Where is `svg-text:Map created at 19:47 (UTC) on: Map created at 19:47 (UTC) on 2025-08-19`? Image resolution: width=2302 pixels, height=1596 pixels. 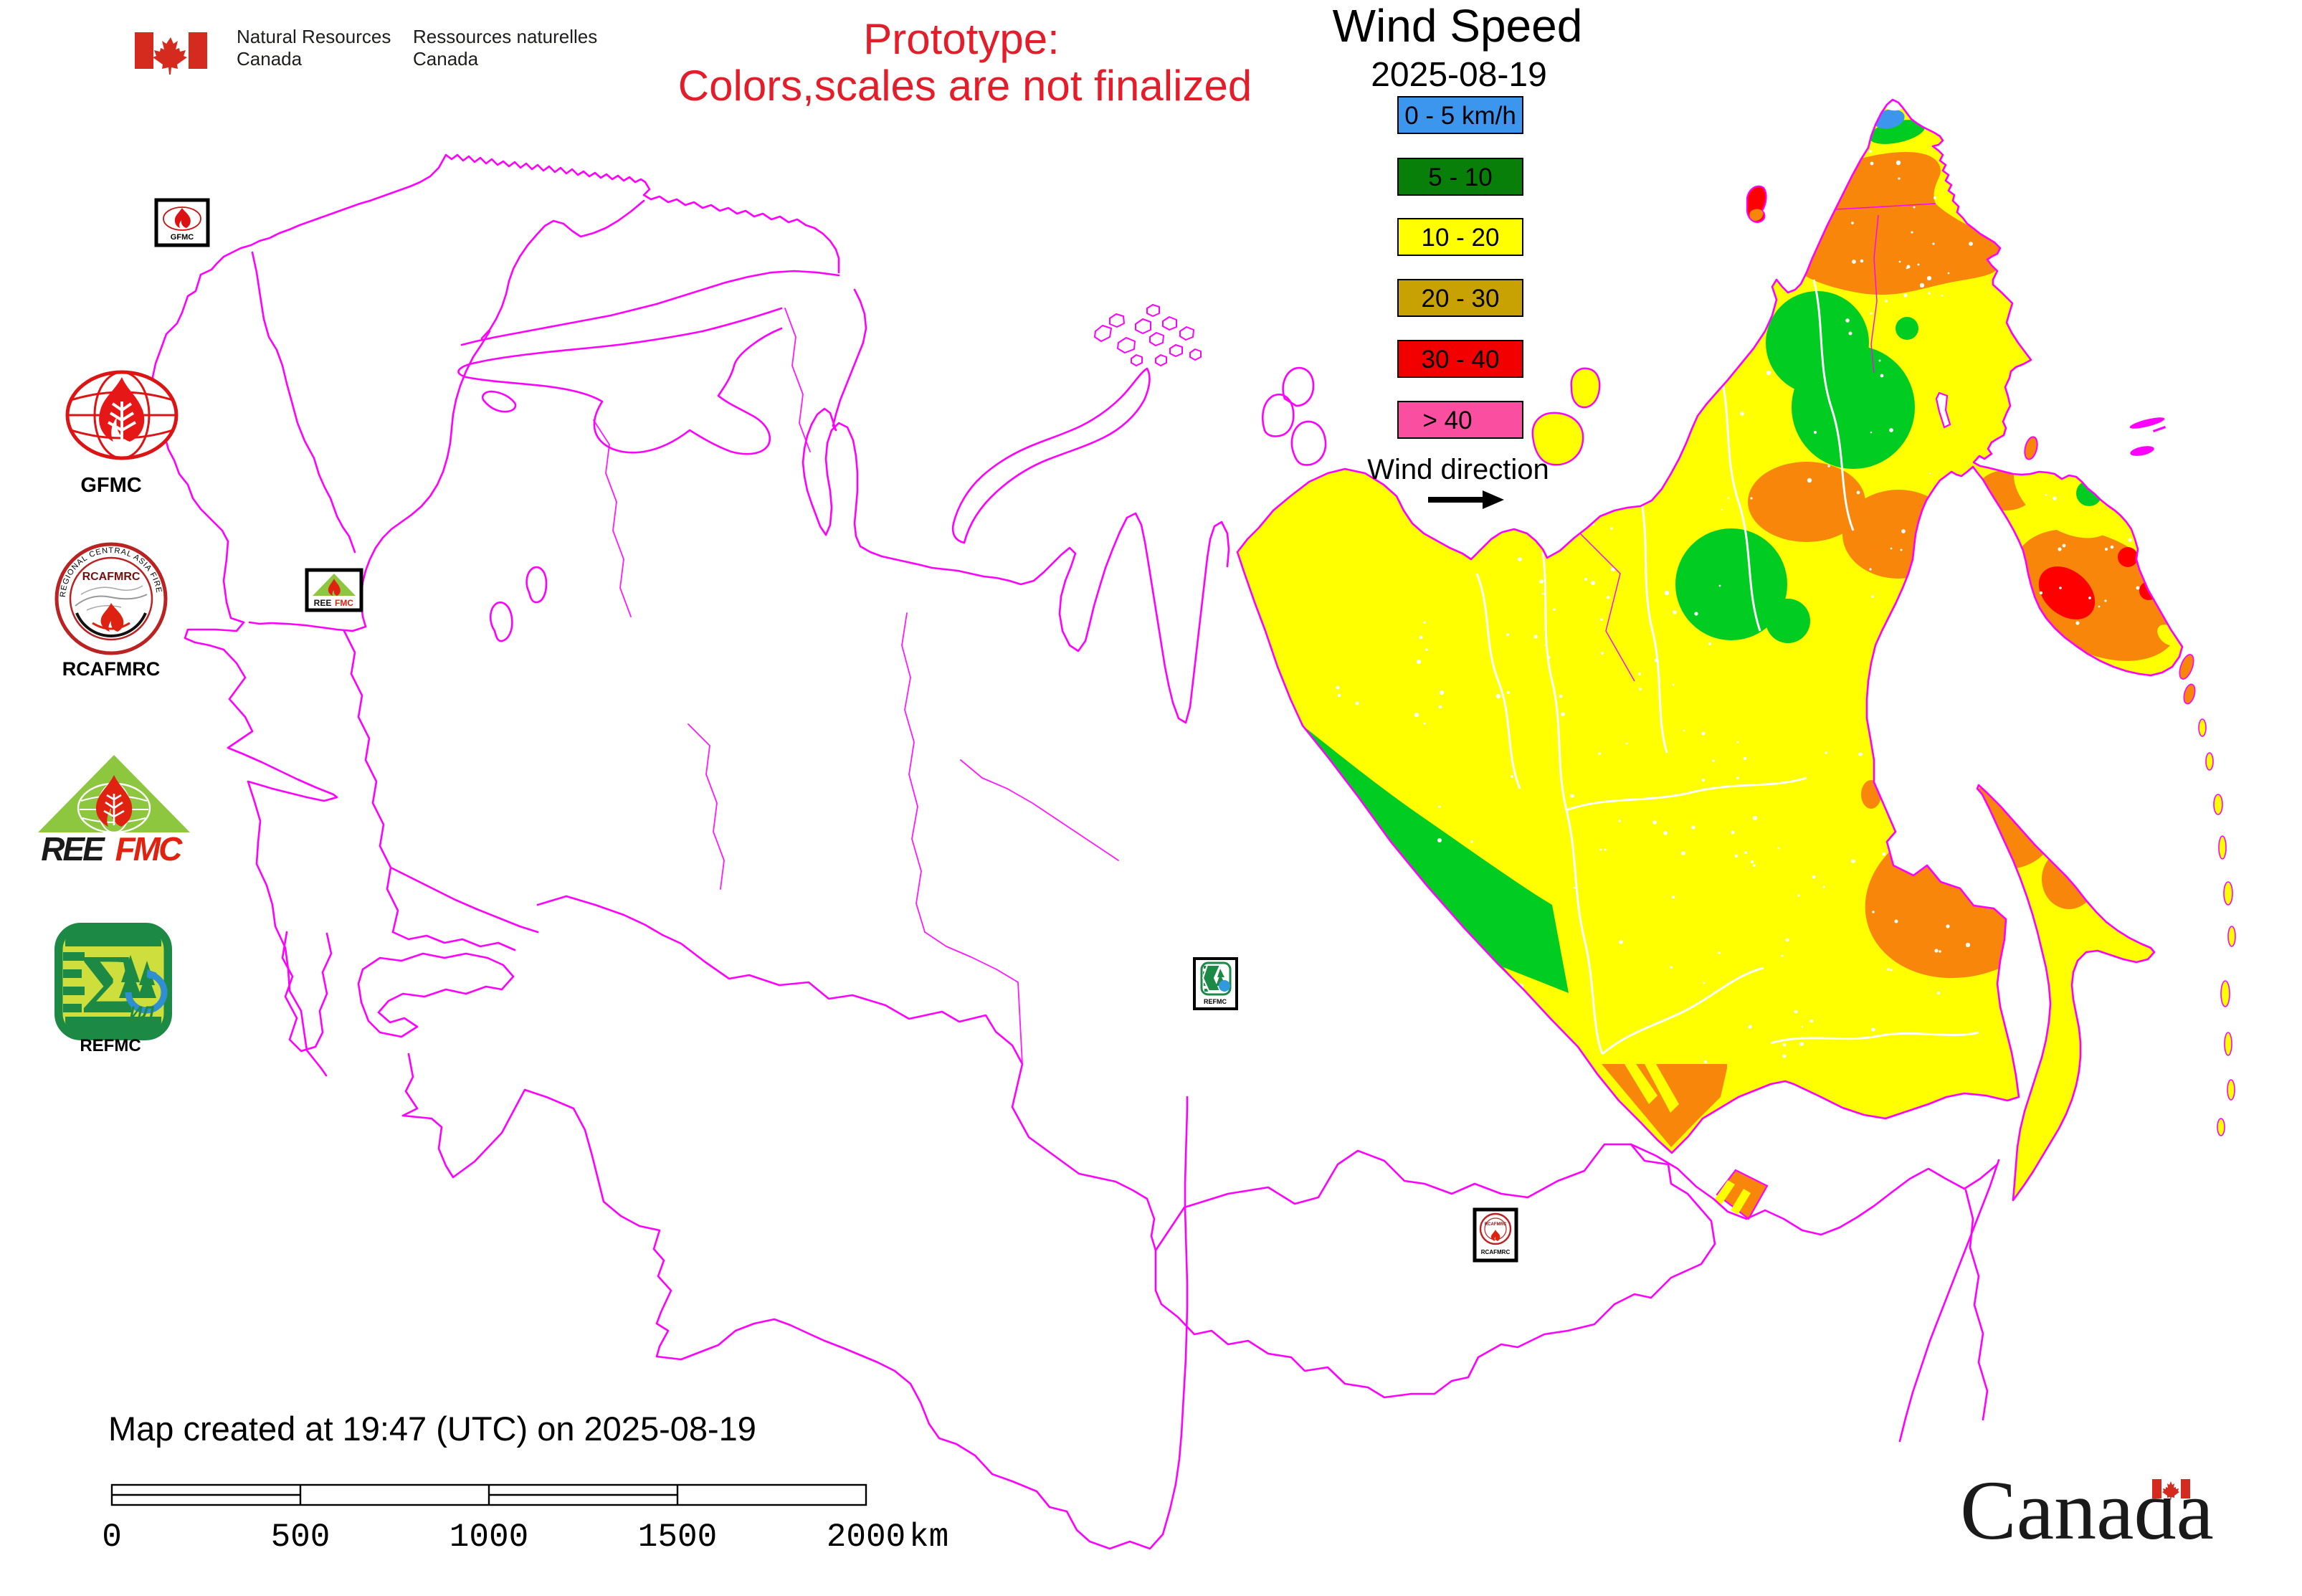 svg-text:Map created at 19:47 (UTC) on: Map created at 19:47 (UTC) on 2025-08-19 is located at coordinates (432, 1429).